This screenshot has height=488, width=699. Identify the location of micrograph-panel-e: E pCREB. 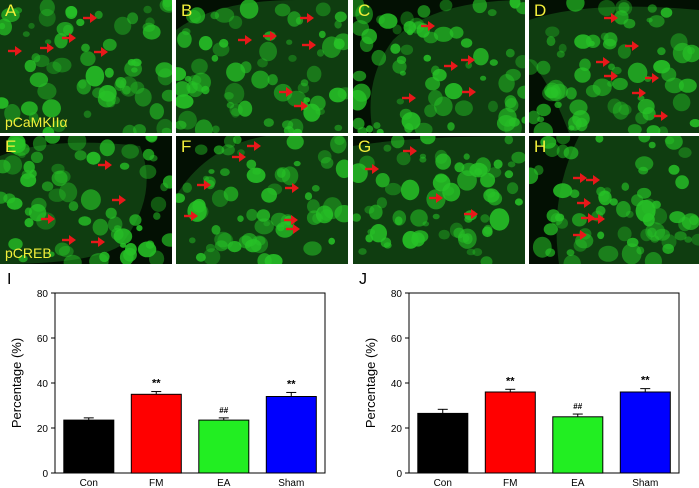
(86, 200).